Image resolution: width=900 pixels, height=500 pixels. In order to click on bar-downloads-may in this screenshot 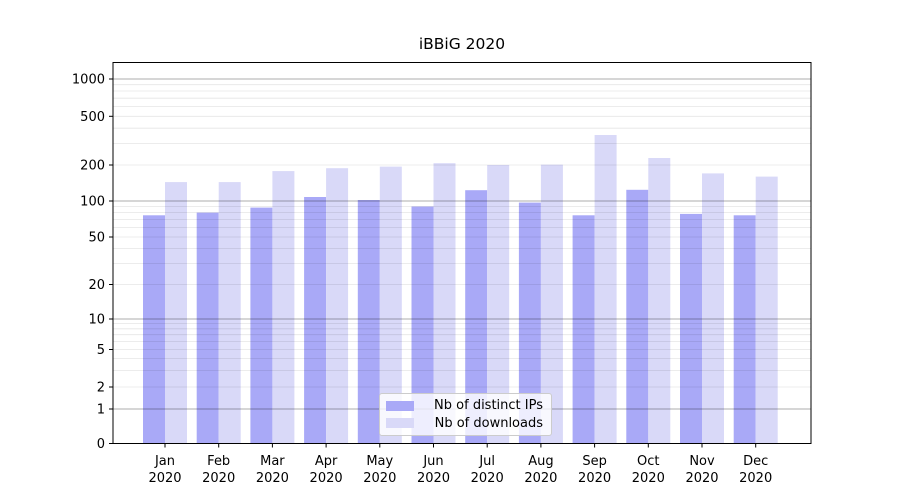, I will do `click(390, 304)`.